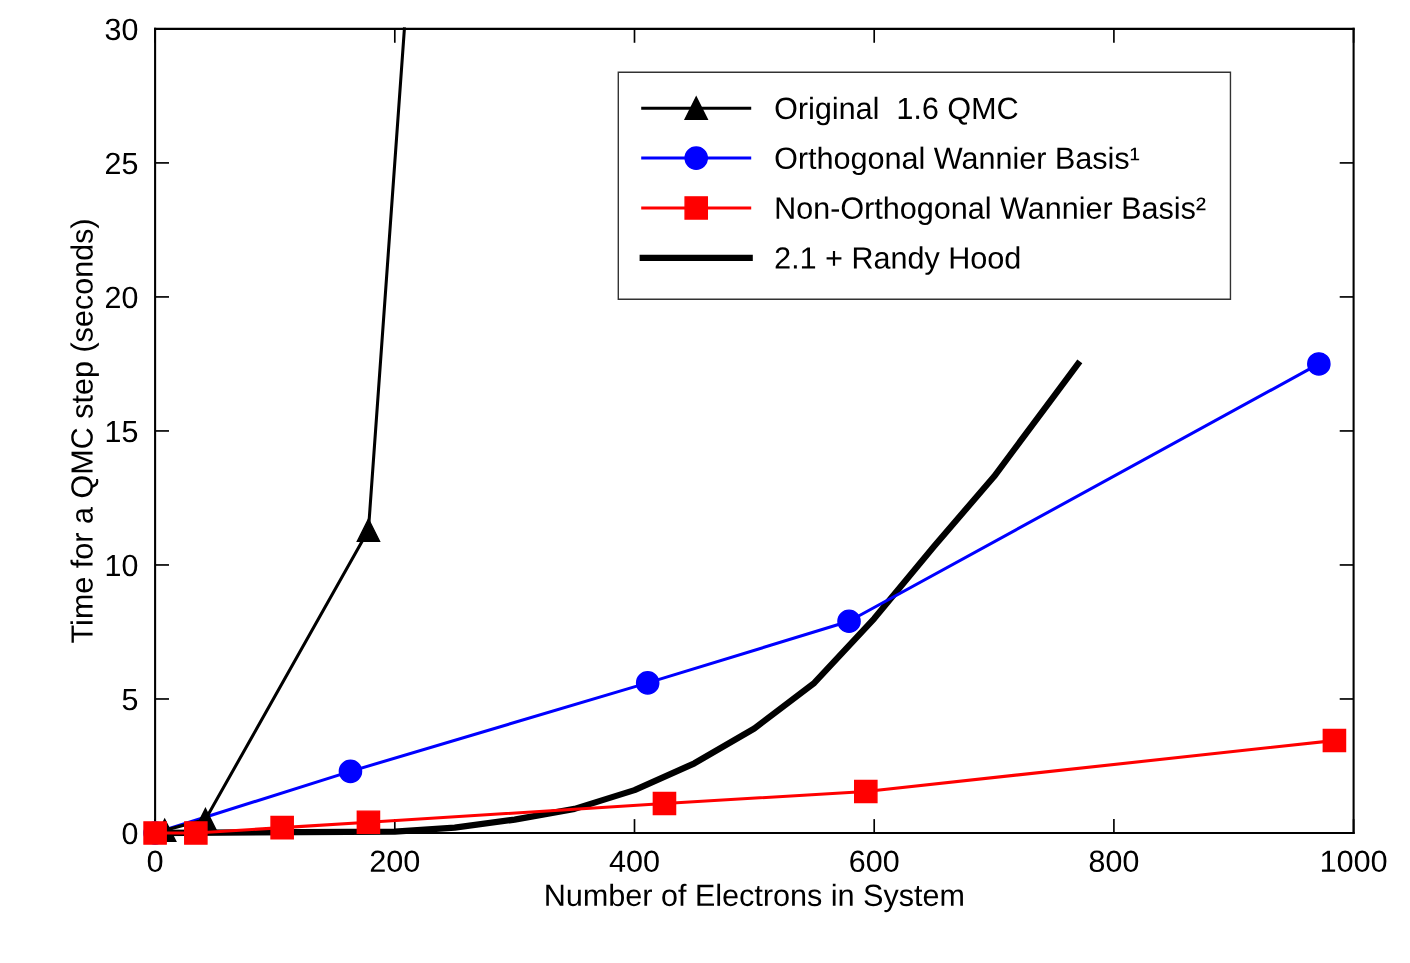 Image resolution: width=1410 pixels, height=963 pixels. I want to click on x-tick-label: 200, so click(395, 861).